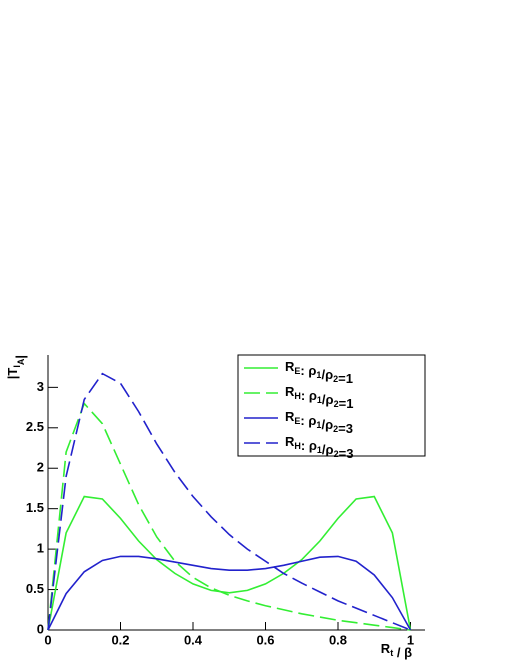  Describe the element at coordinates (319, 447) in the screenshot. I see `legend-label: RH: ρ1/ρ2=3` at that location.